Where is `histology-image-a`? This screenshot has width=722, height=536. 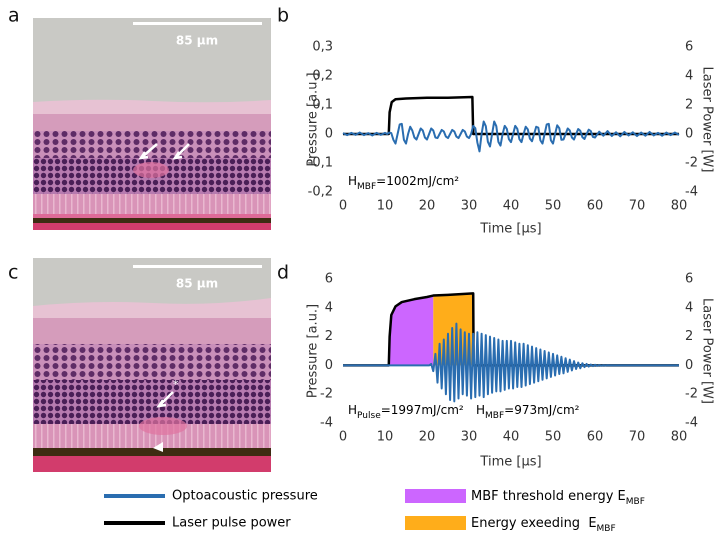 histology-image-a is located at coordinates (152, 124).